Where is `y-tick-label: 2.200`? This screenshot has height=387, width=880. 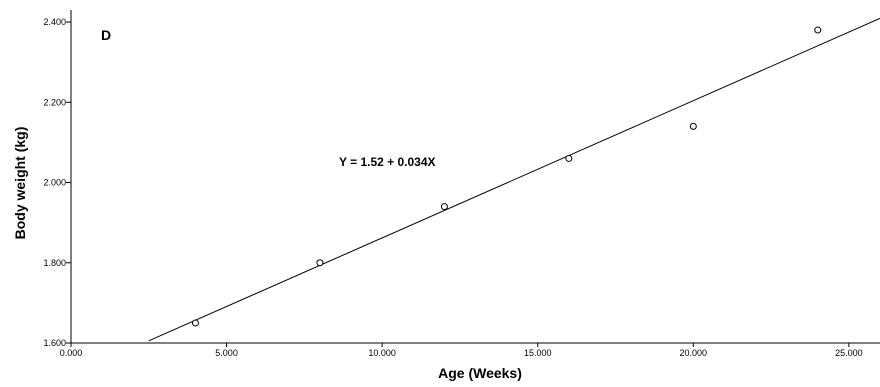
y-tick-label: 2.200 is located at coordinates (54, 102).